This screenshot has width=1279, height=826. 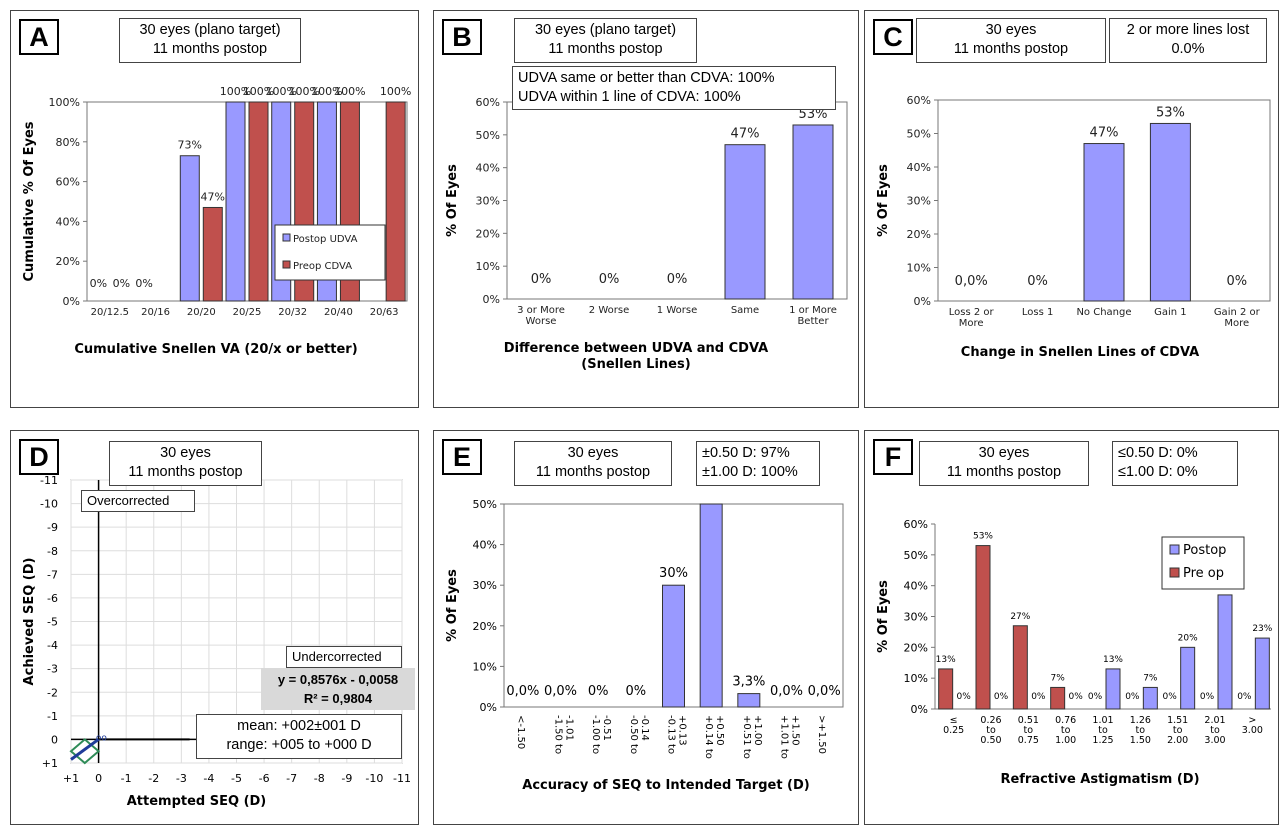 I want to click on overcorrected-text: Overcorrected, so click(x=128, y=500).